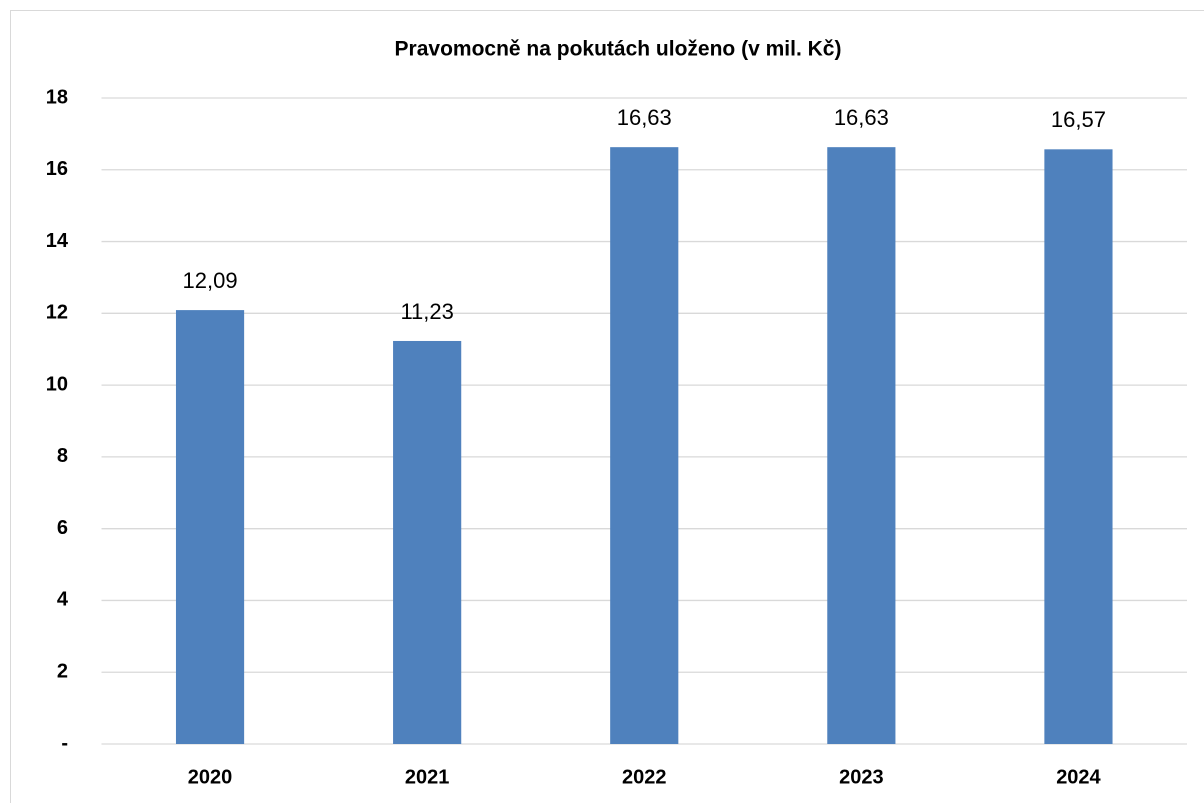 The image size is (1204, 803). Describe the element at coordinates (1078, 777) in the screenshot. I see `x-tick-label: 2024` at that location.